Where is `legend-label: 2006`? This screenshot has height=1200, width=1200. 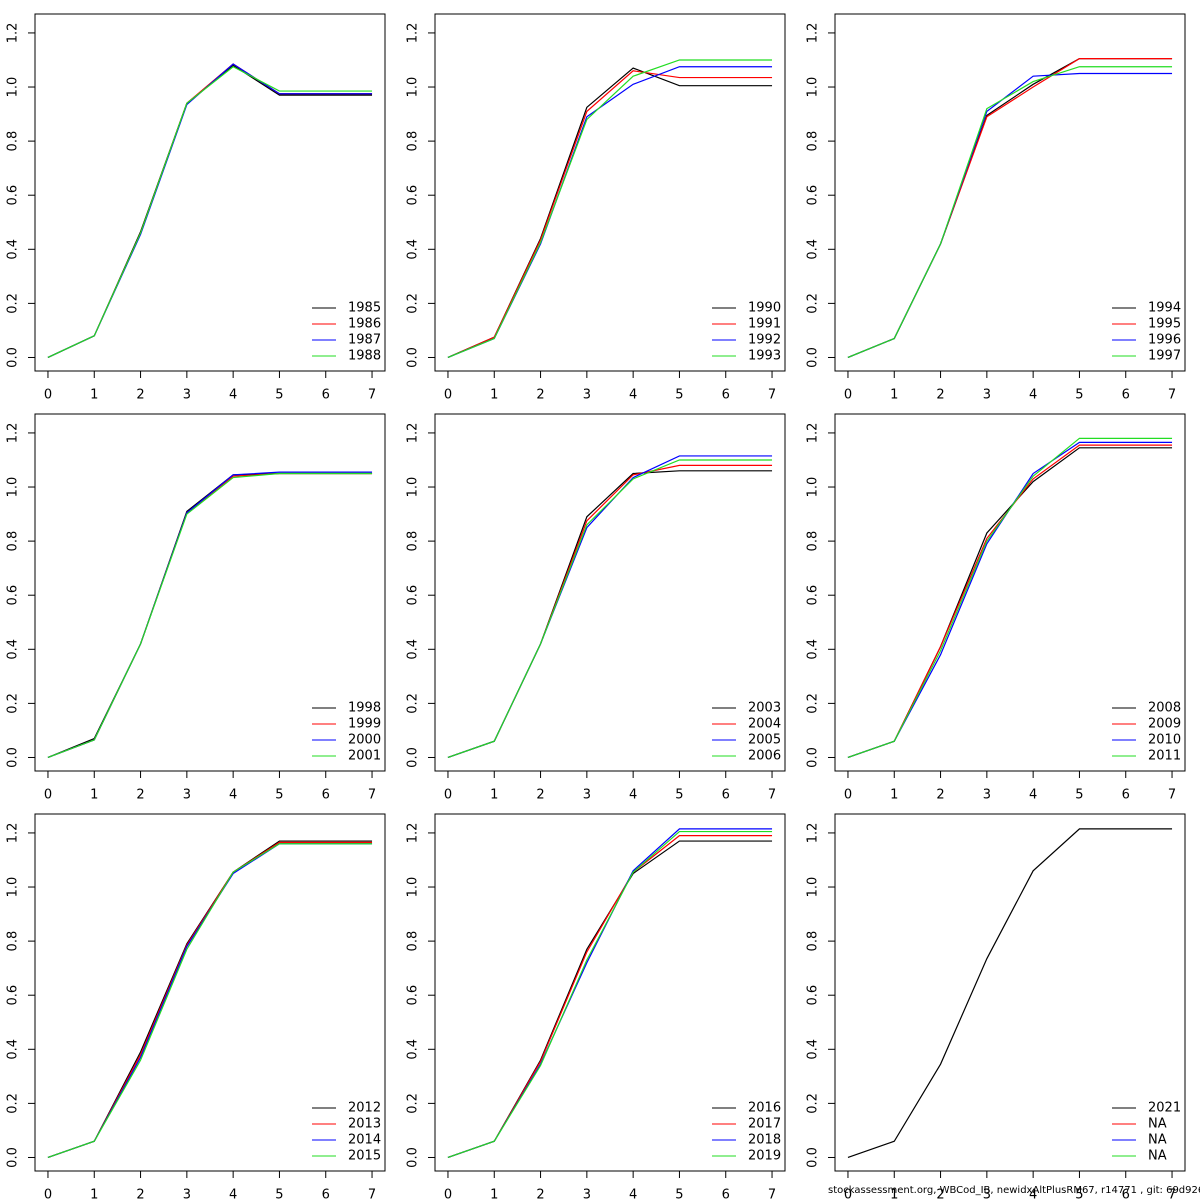 legend-label: 2006 is located at coordinates (764, 756).